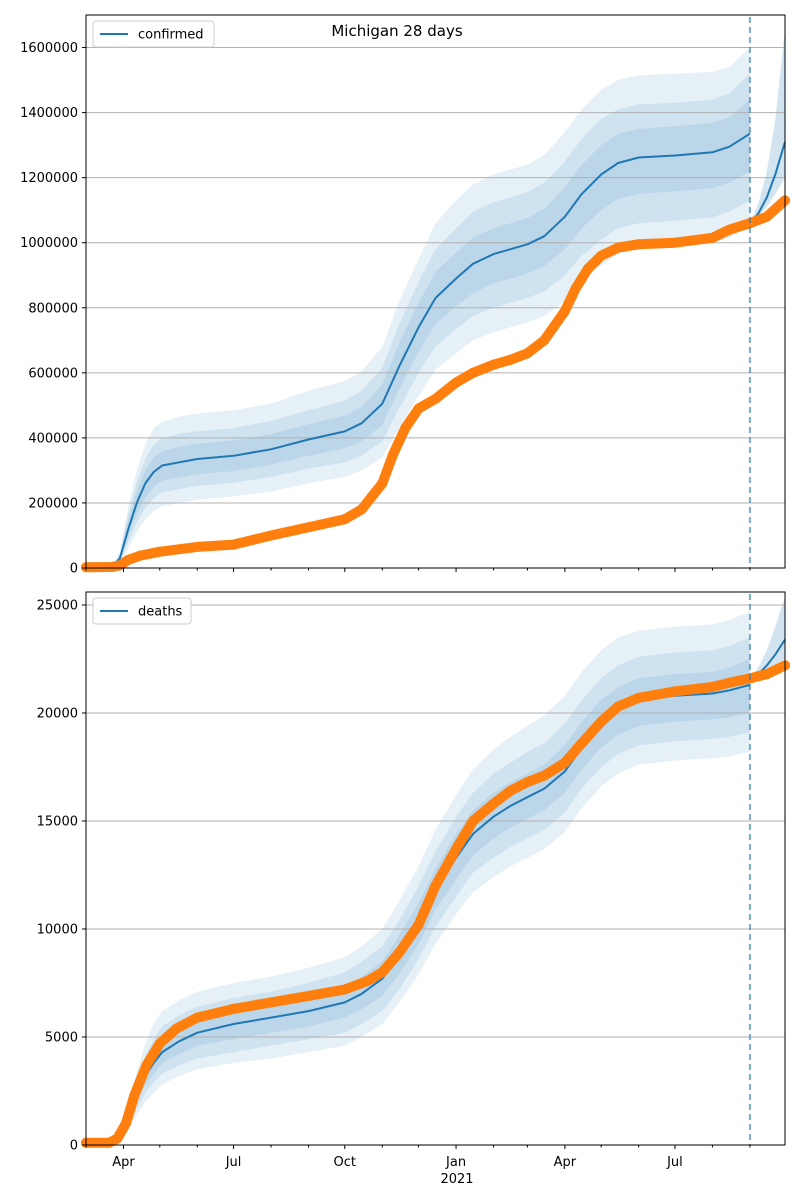  I want to click on deaths-y-tick-label: 15000, so click(57, 821).